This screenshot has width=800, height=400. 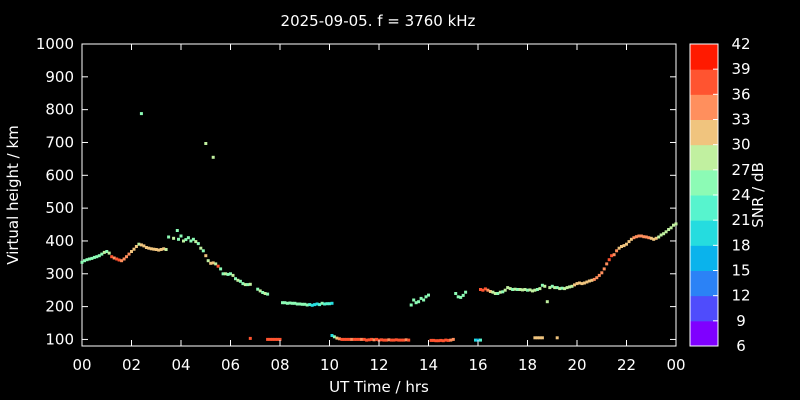 What do you see at coordinates (131, 365) in the screenshot?
I see `x-tick-label: 02` at bounding box center [131, 365].